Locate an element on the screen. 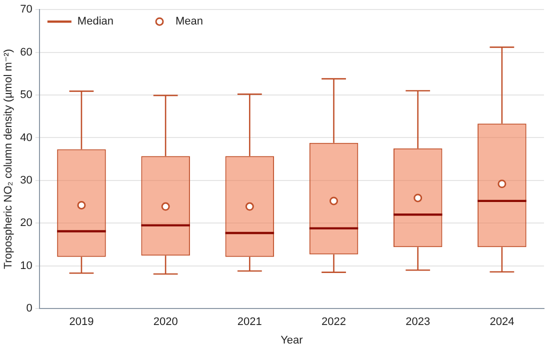  y-tick-label: 50 is located at coordinates (26, 95).